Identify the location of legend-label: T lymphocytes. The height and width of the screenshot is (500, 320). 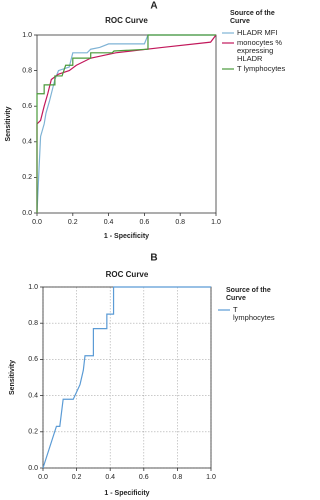
(261, 68).